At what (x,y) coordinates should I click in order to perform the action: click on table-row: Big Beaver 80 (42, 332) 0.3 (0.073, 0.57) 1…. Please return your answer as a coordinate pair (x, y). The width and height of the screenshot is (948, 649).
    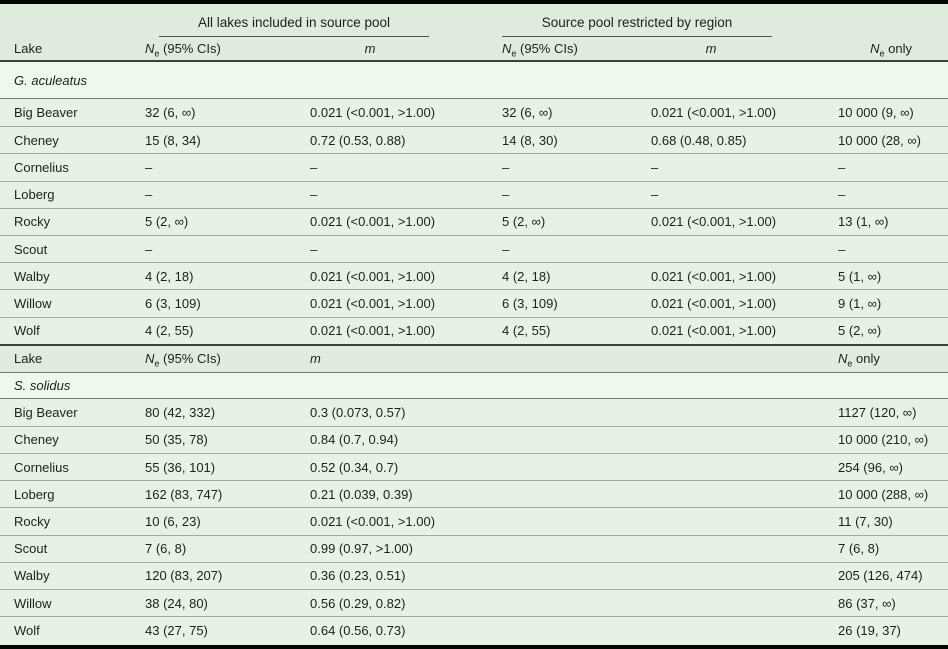
    Looking at the image, I should click on (474, 412).